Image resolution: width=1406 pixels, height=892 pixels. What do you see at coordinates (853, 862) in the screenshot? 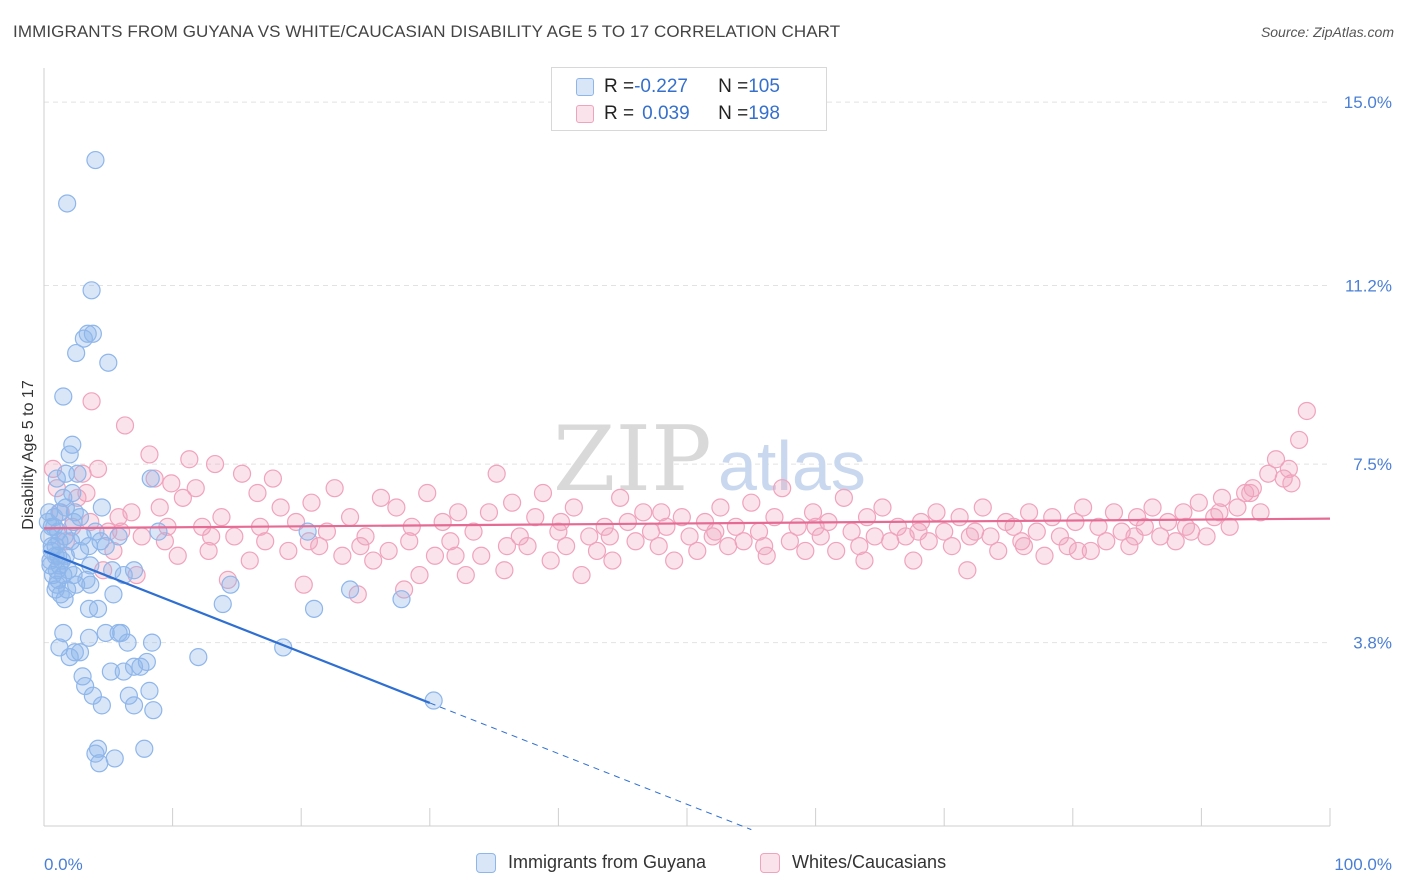
I see `legend-item-whites: Whites/Caucasians` at bounding box center [853, 862].